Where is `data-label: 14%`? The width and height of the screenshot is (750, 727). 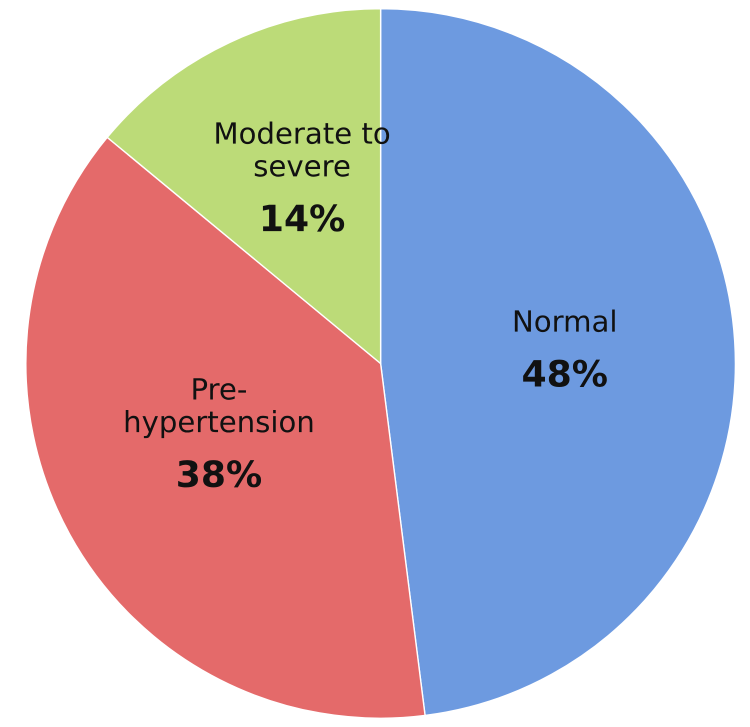 data-label: 14% is located at coordinates (303, 218).